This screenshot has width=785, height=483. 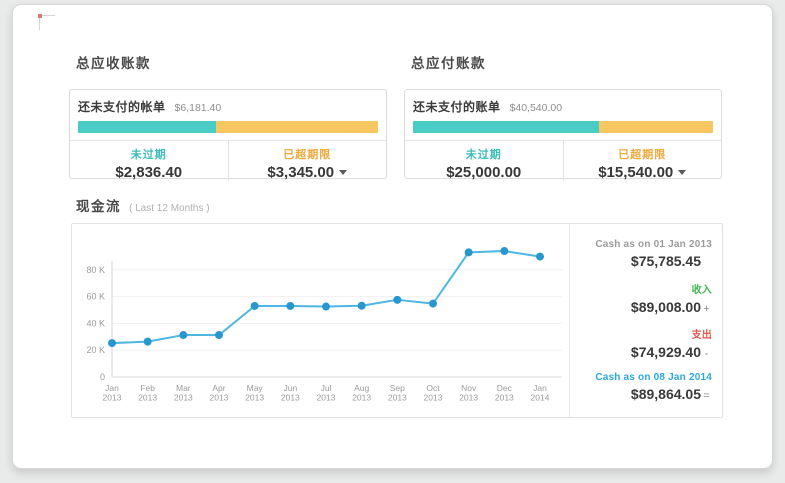 What do you see at coordinates (433, 303) in the screenshot?
I see `chart-point-Oct-2013` at bounding box center [433, 303].